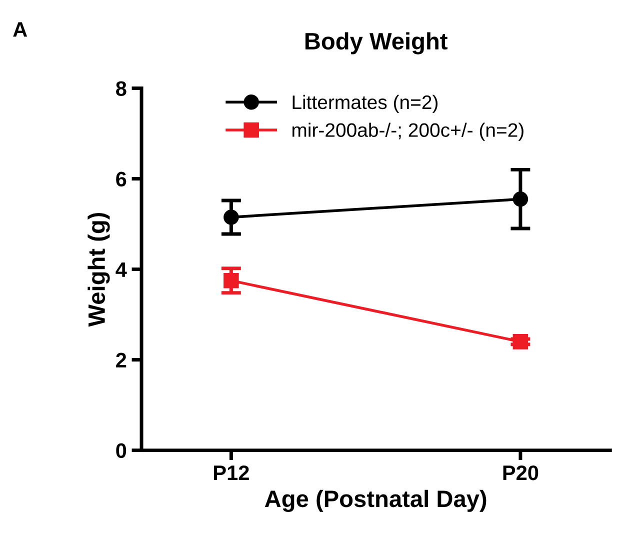  I want to click on y-tick-label: 6, so click(121, 179).